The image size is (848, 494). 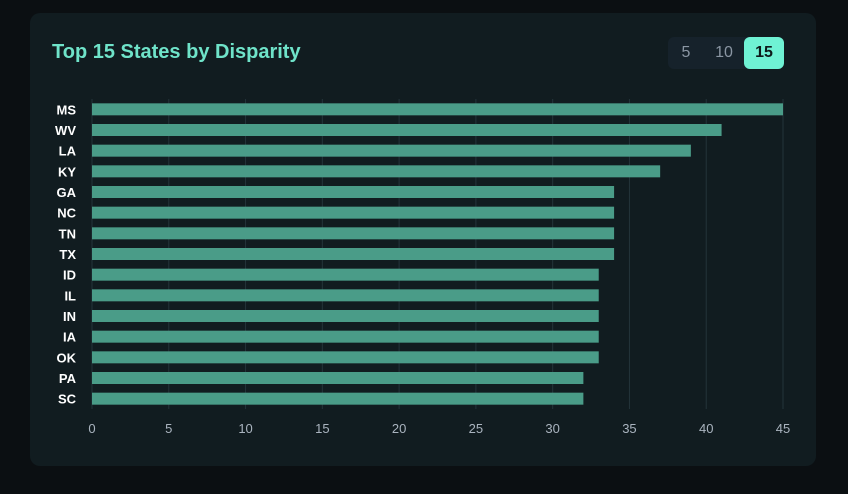 What do you see at coordinates (629, 428) in the screenshot?
I see `x-tick-label: 35` at bounding box center [629, 428].